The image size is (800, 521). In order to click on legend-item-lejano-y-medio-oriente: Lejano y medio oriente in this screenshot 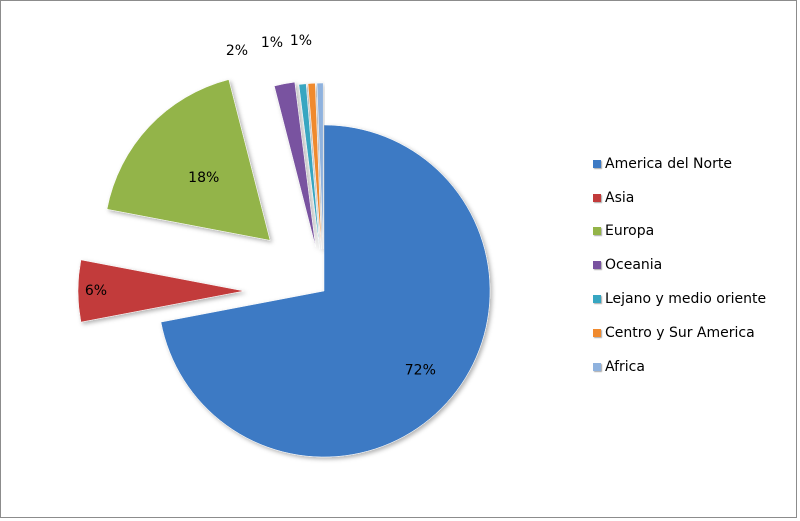, I will do `click(693, 299)`.